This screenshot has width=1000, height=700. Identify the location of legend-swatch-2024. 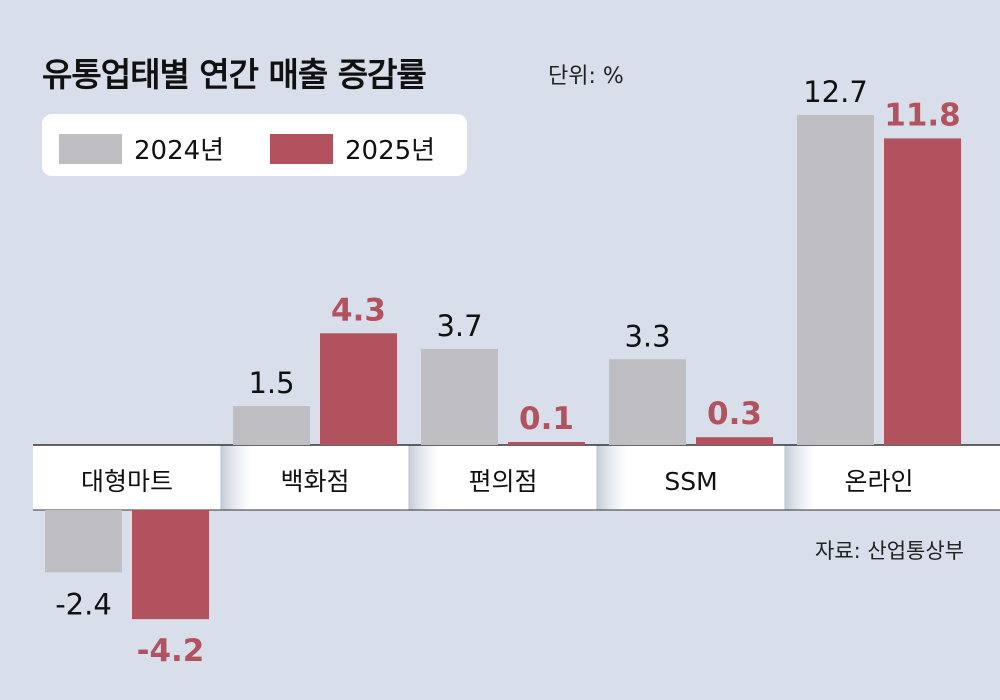
(90, 148).